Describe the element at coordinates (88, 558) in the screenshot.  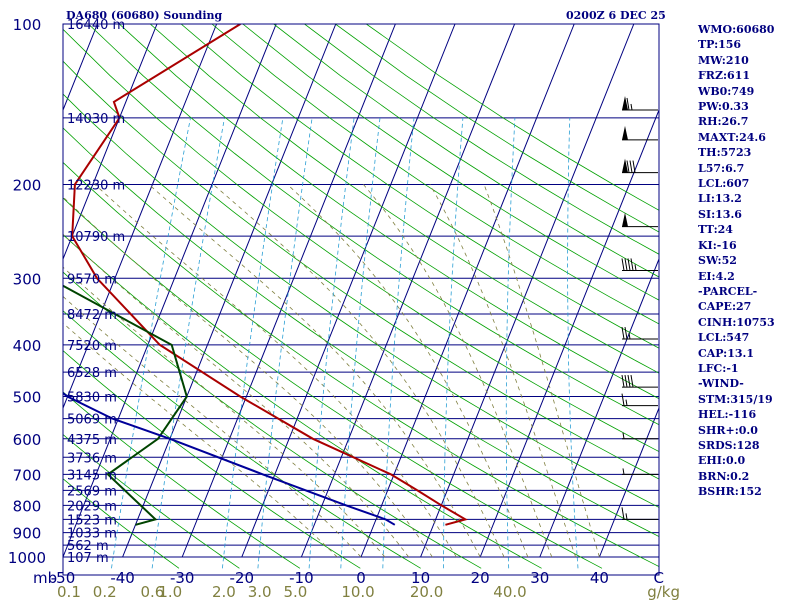
I see `height-label: 107 m` at that location.